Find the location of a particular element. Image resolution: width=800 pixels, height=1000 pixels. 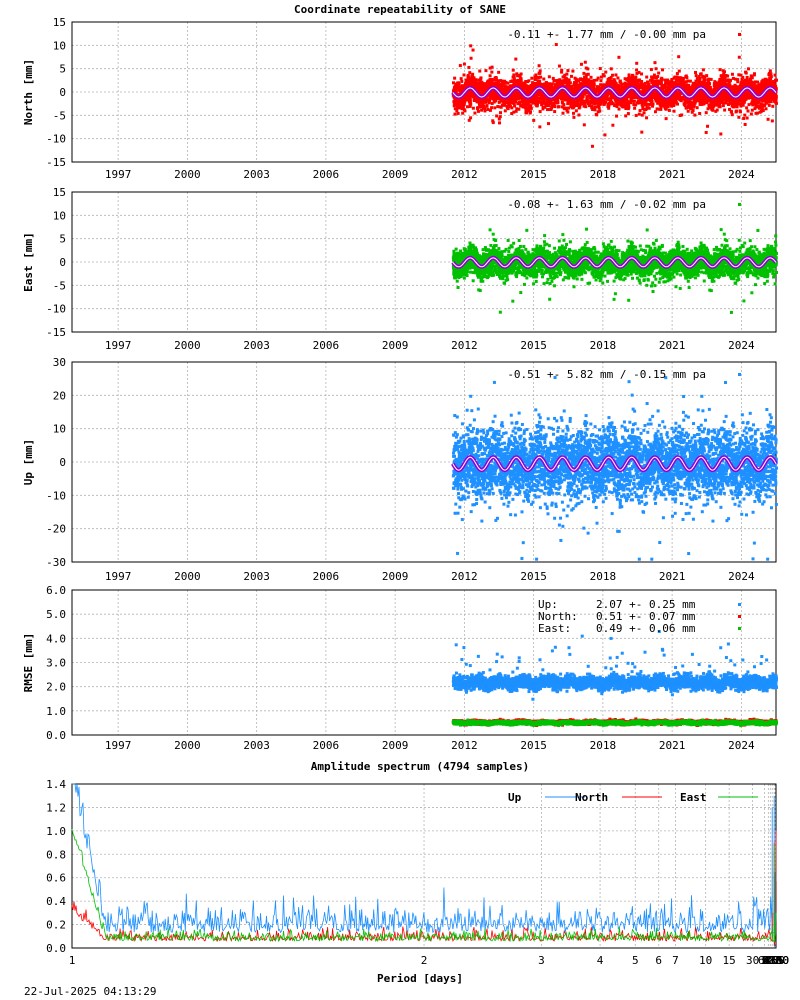

x-tick-label: 2003 is located at coordinates (256, 345).